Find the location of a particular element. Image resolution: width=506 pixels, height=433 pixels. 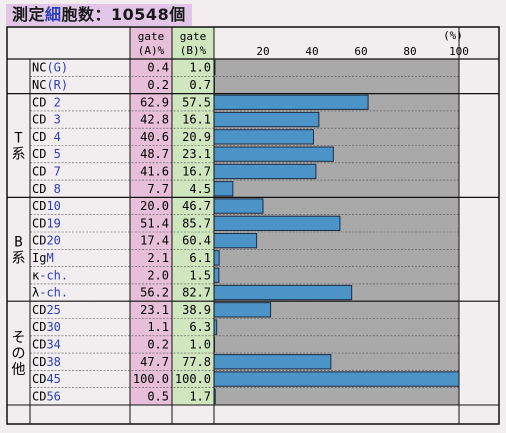

marker-label: CD 4 is located at coordinates (46, 137).